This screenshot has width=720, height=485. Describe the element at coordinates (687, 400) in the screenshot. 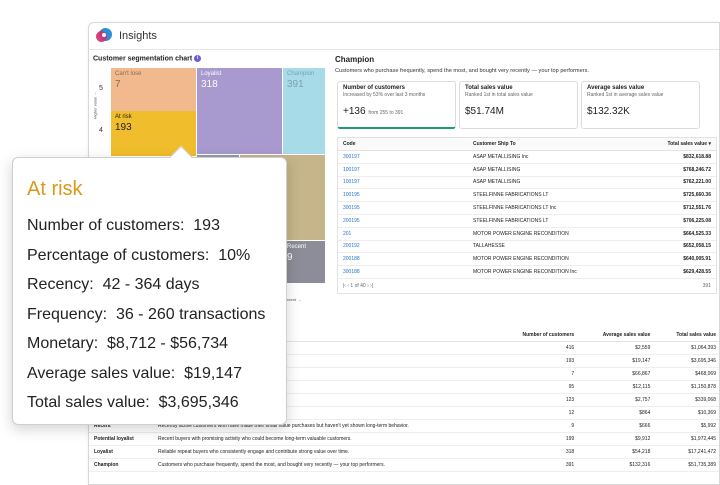

I see `total-sales-value: $339,068` at that location.